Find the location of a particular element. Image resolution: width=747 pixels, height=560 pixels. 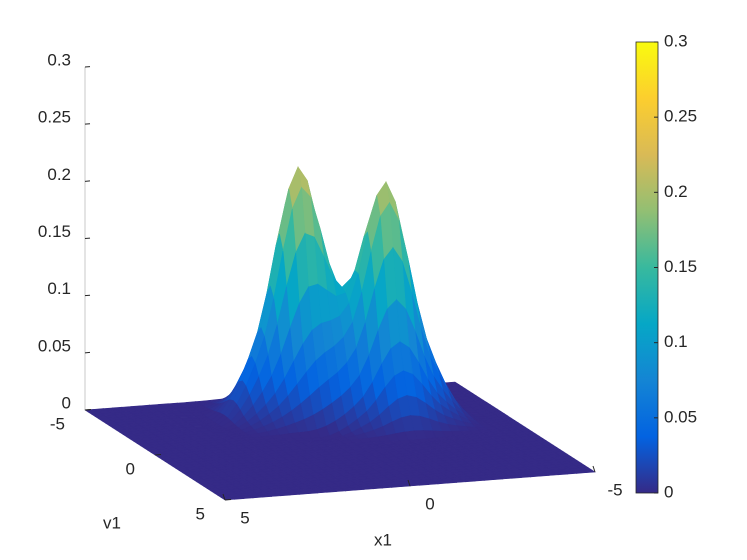

colorbar-tick-label: 0.25 is located at coordinates (680, 116).